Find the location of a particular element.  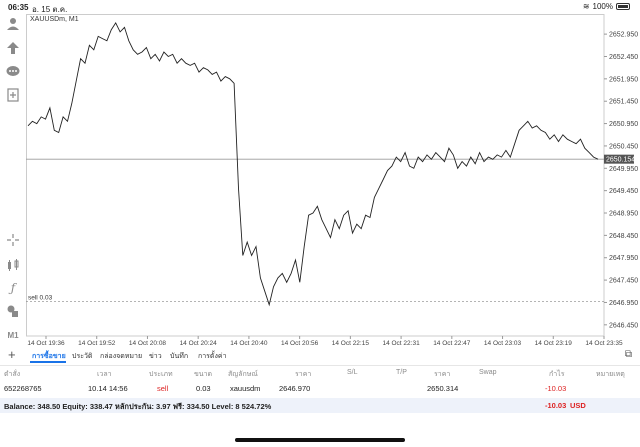

objects-icon is located at coordinates (13, 311).